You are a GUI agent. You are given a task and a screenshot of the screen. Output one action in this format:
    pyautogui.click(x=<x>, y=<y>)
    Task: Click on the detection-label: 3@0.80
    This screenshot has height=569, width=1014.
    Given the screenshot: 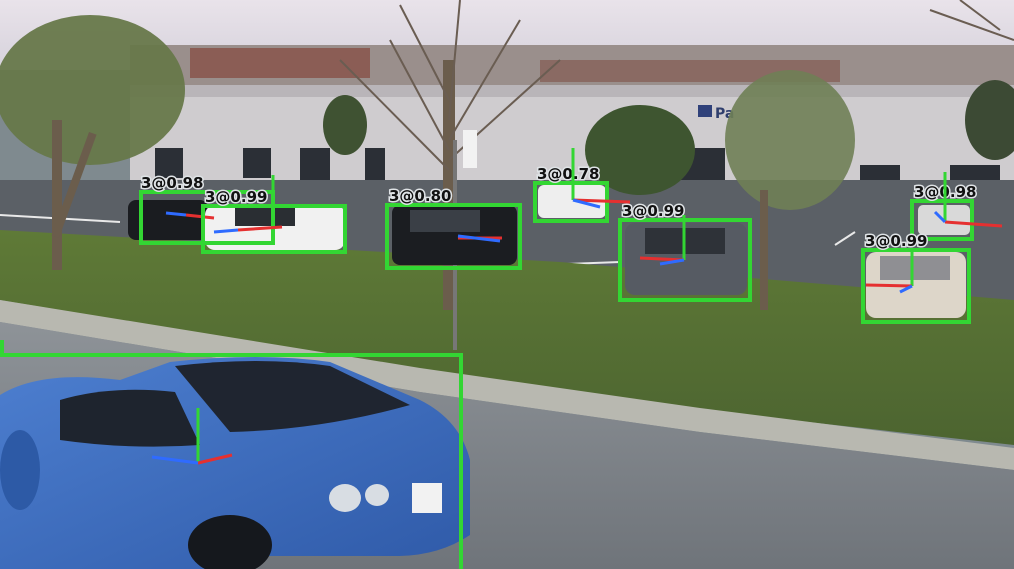 What is the action you would take?
    pyautogui.click(x=420, y=196)
    